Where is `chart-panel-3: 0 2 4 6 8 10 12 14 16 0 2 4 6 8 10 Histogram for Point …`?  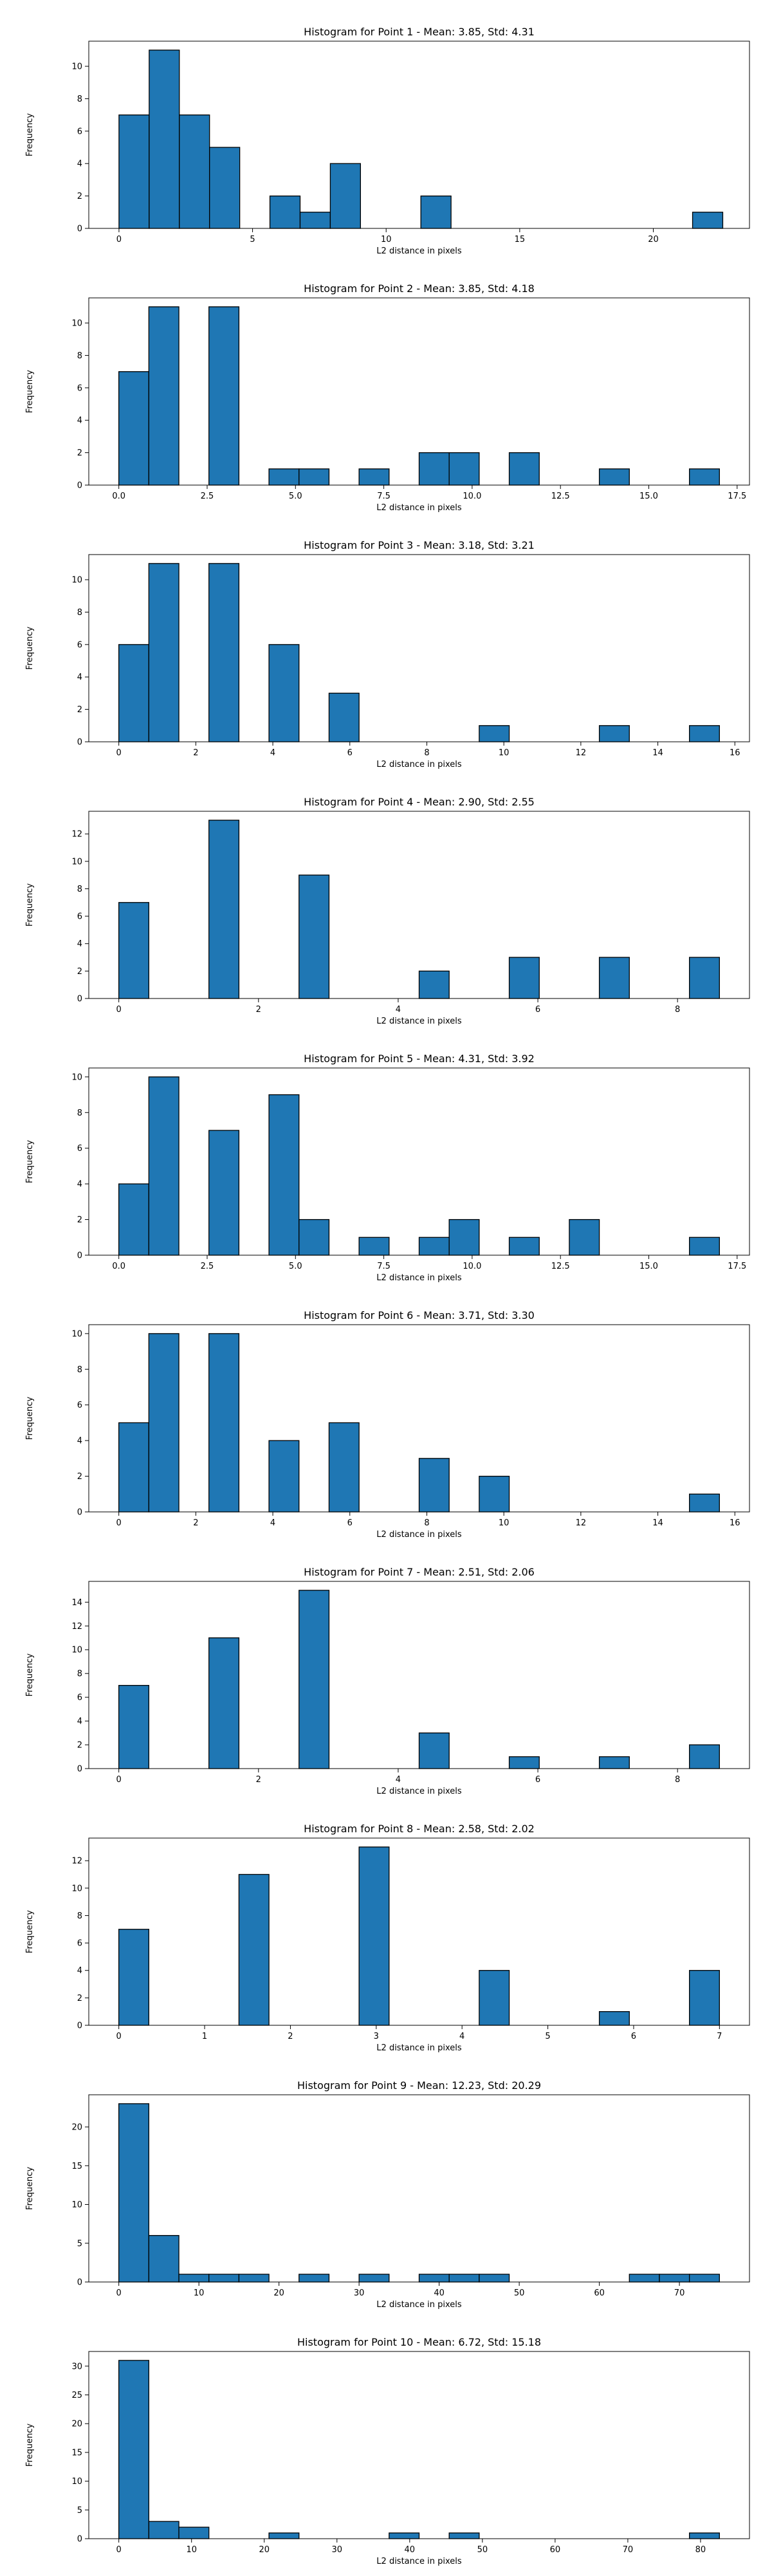
chart-panel-3: 0 2 4 6 8 10 12 14 16 0 2 4 6 8 10 Histogram for Point … is located at coordinates (387, 654).